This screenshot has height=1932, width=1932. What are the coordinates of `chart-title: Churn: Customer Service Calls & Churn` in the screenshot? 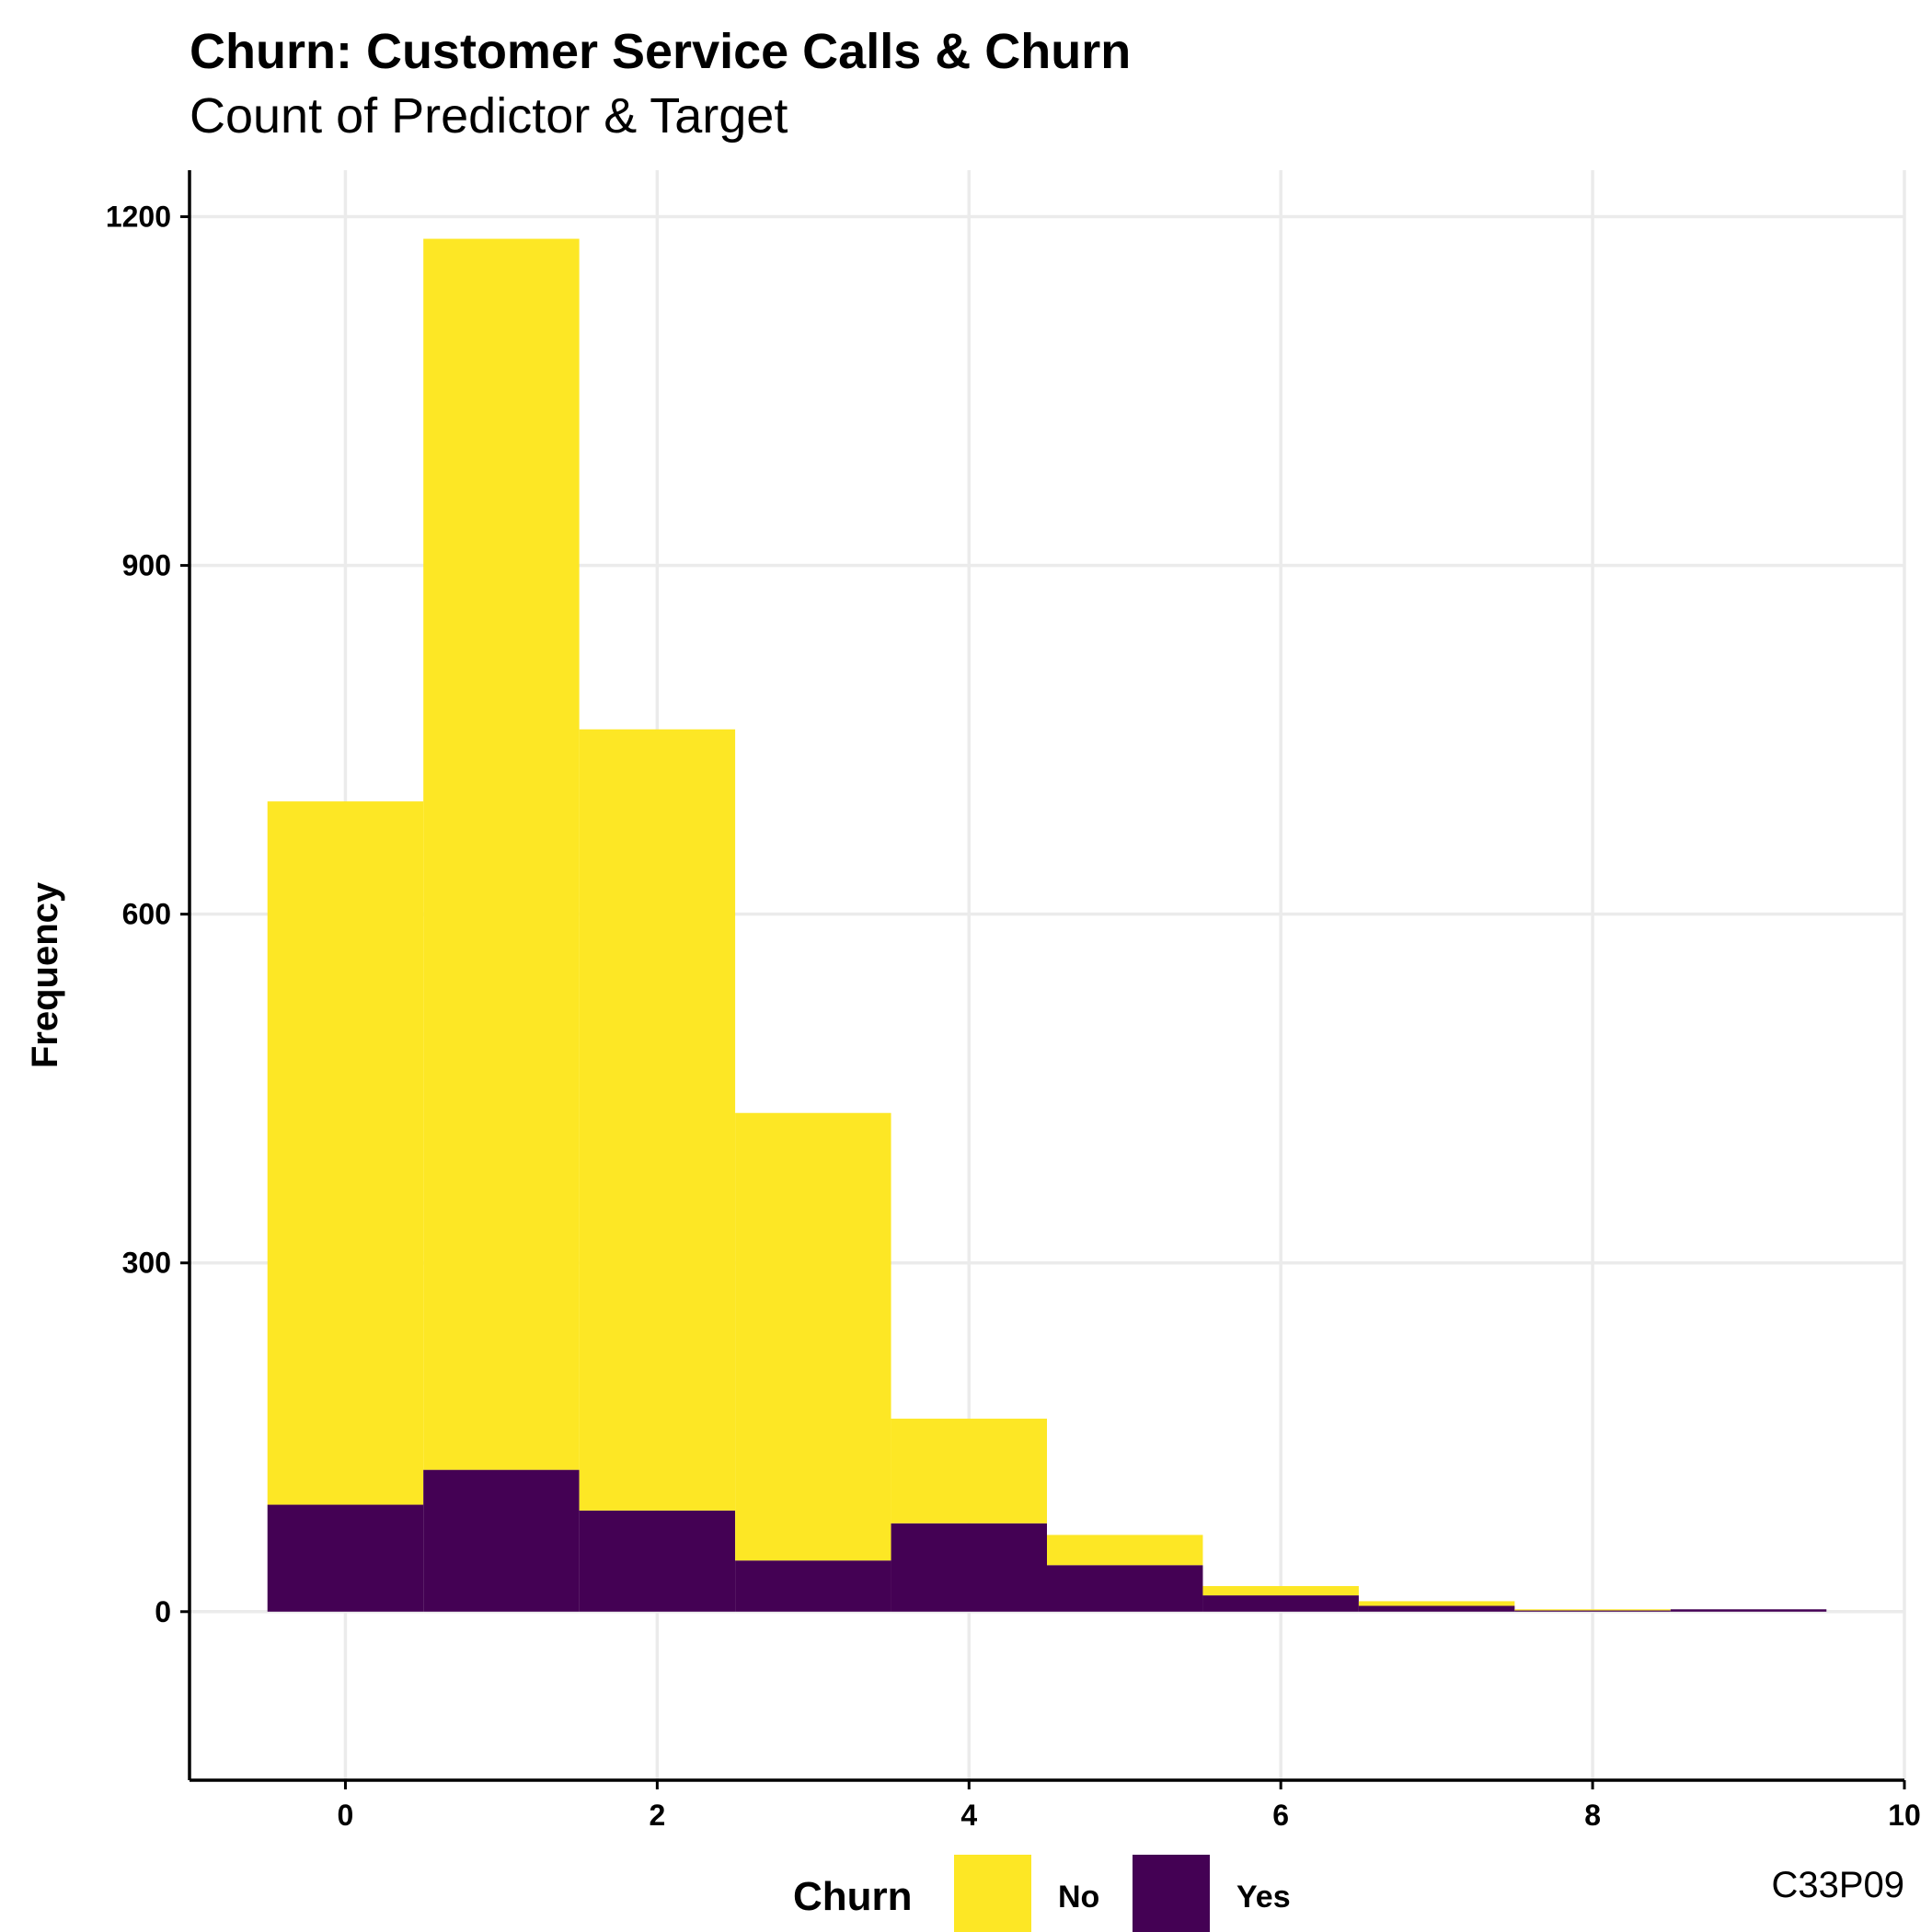 It's located at (660, 51).